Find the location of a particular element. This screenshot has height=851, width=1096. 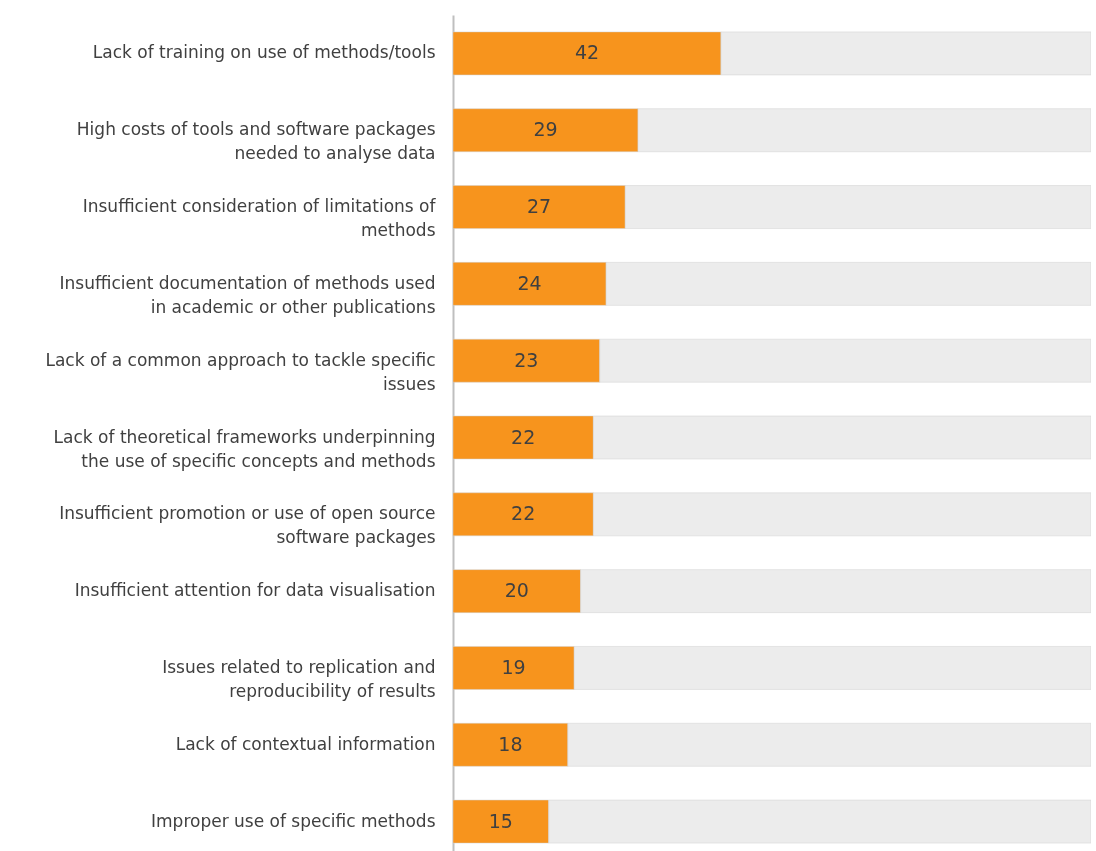

data-label: 42 is located at coordinates (587, 52).